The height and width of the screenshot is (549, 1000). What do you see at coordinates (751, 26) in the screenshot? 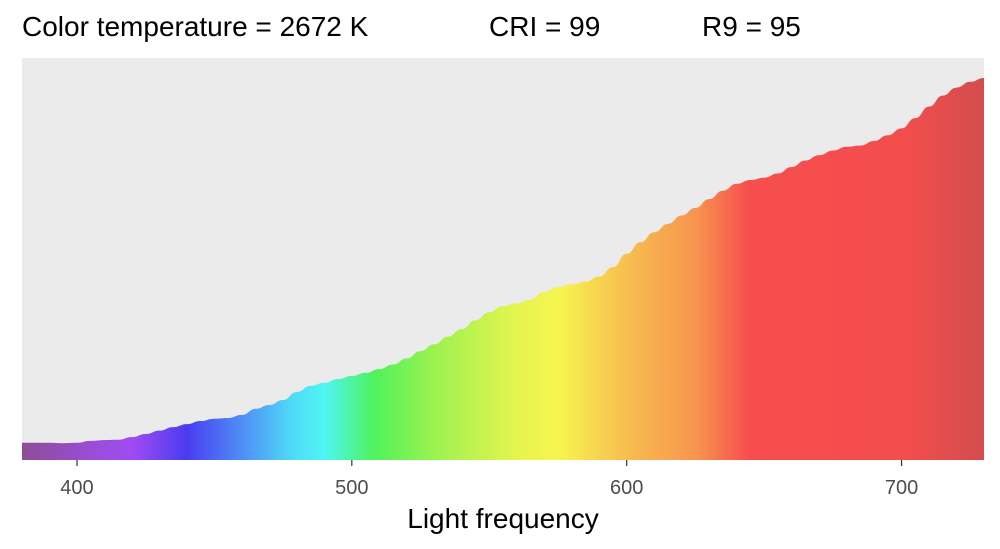
I see `r9-label: R9 = 95` at bounding box center [751, 26].